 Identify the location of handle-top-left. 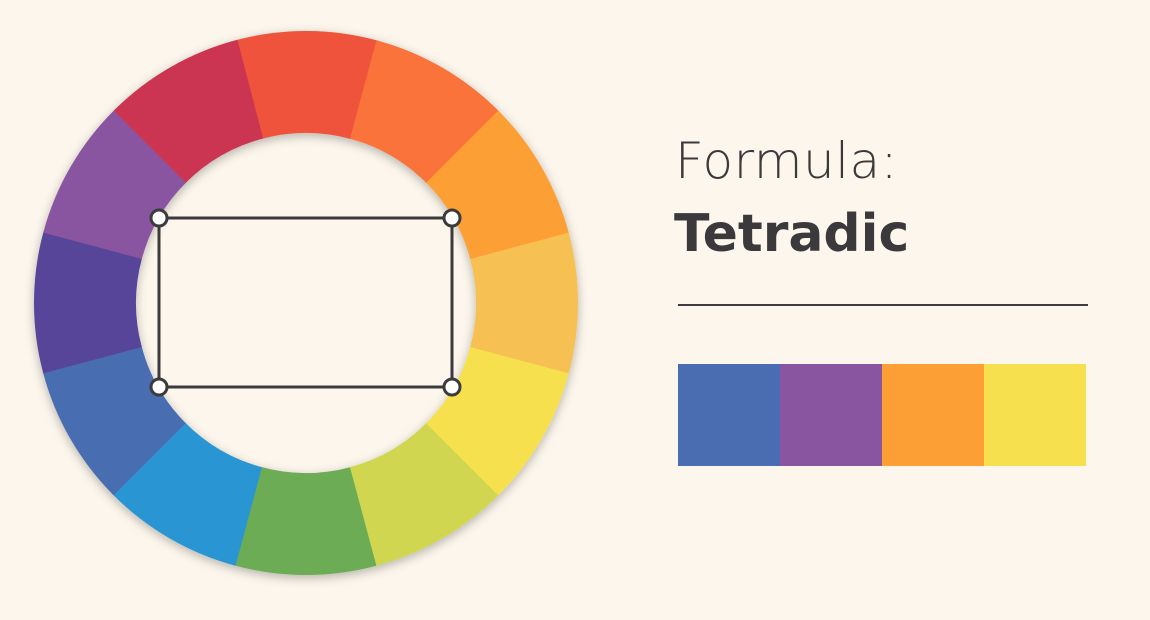
(159, 218).